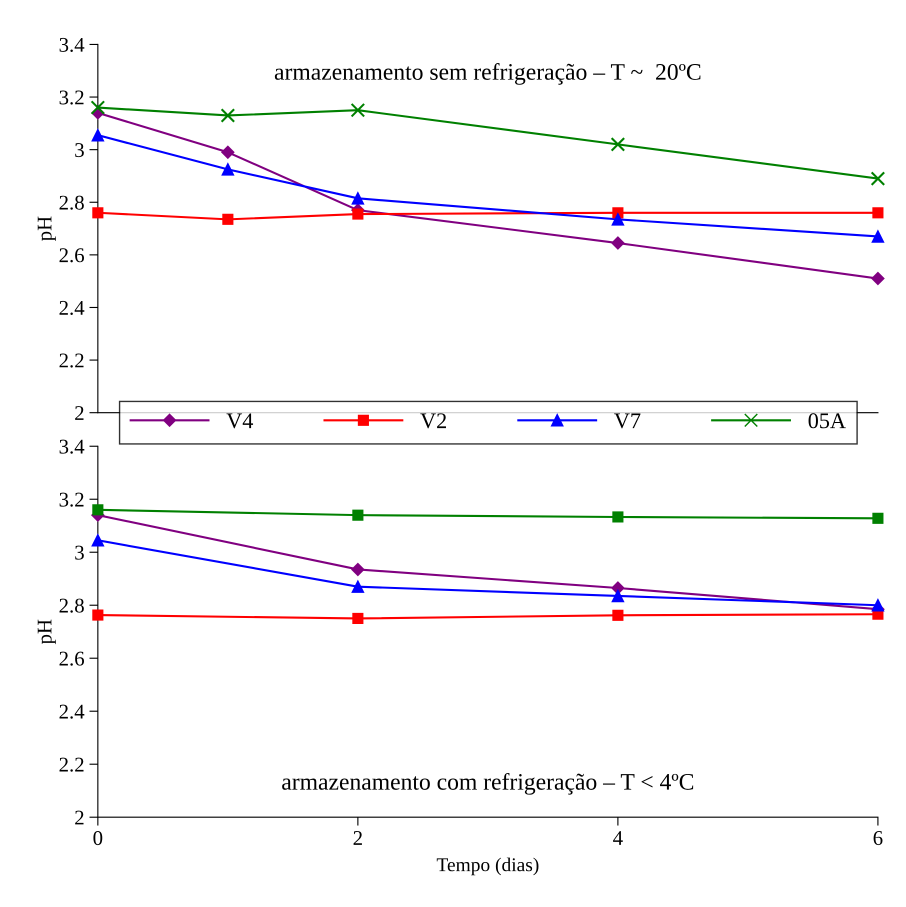 The height and width of the screenshot is (907, 906). Describe the element at coordinates (827, 420) in the screenshot. I see `legend-label: 05A` at that location.